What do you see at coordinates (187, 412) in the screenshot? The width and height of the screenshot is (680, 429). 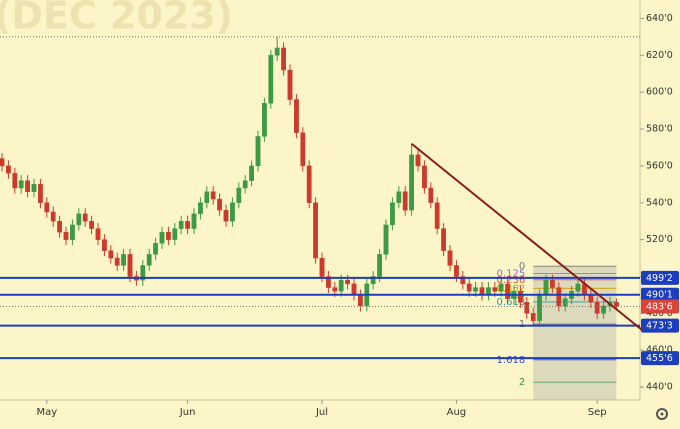 I see `x-tick-label: Jun` at bounding box center [187, 412].